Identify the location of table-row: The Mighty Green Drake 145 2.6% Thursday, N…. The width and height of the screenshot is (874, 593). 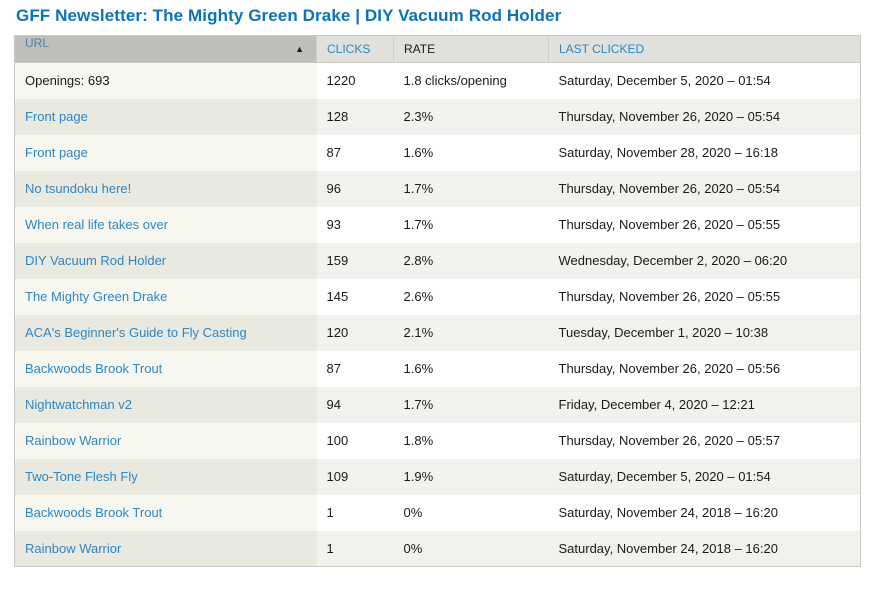
(437, 296).